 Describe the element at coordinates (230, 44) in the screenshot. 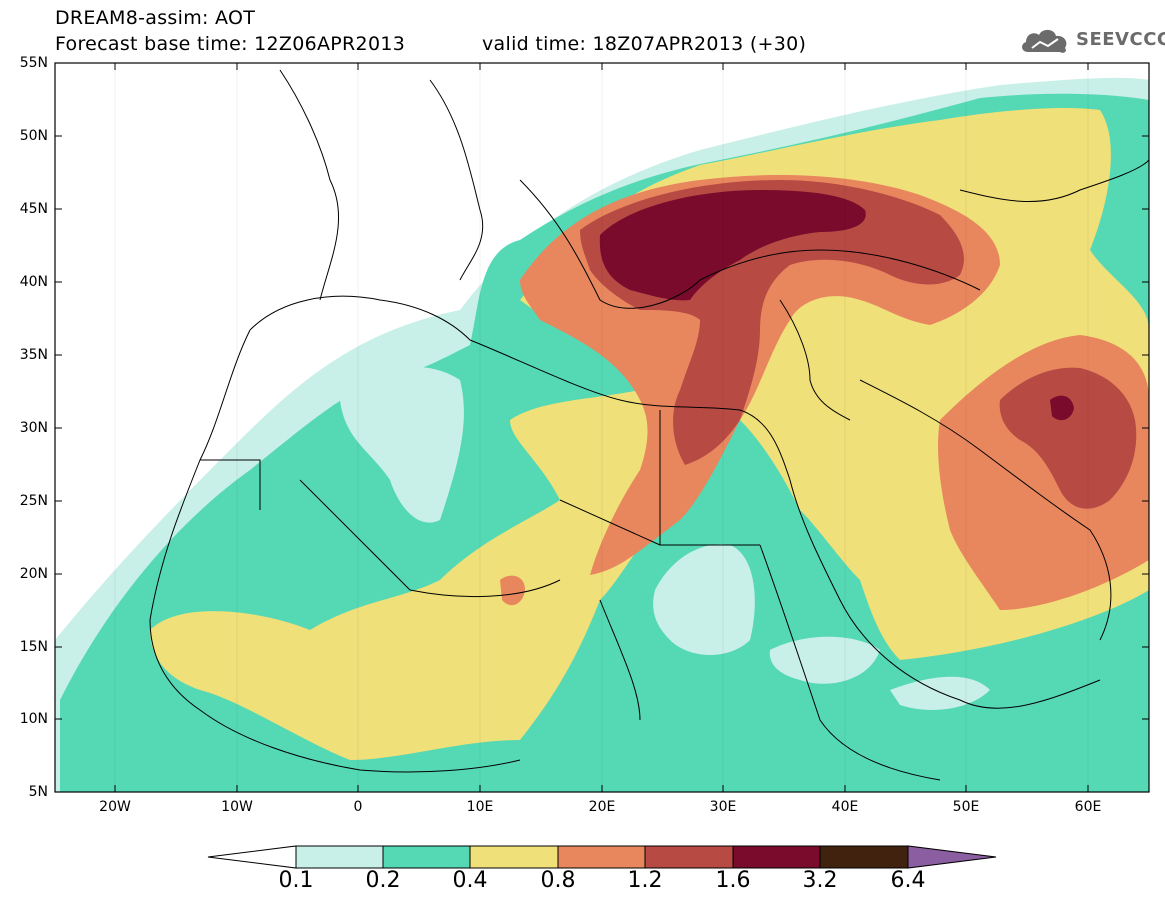

I see `forecast-base-time: Forecast base time: 12Z06APR2013` at that location.